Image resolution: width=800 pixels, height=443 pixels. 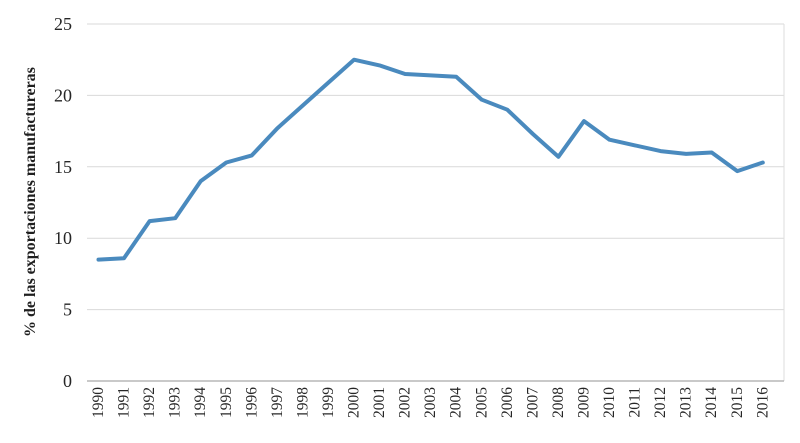 I want to click on x-tick-label: 1996, so click(x=251, y=402).